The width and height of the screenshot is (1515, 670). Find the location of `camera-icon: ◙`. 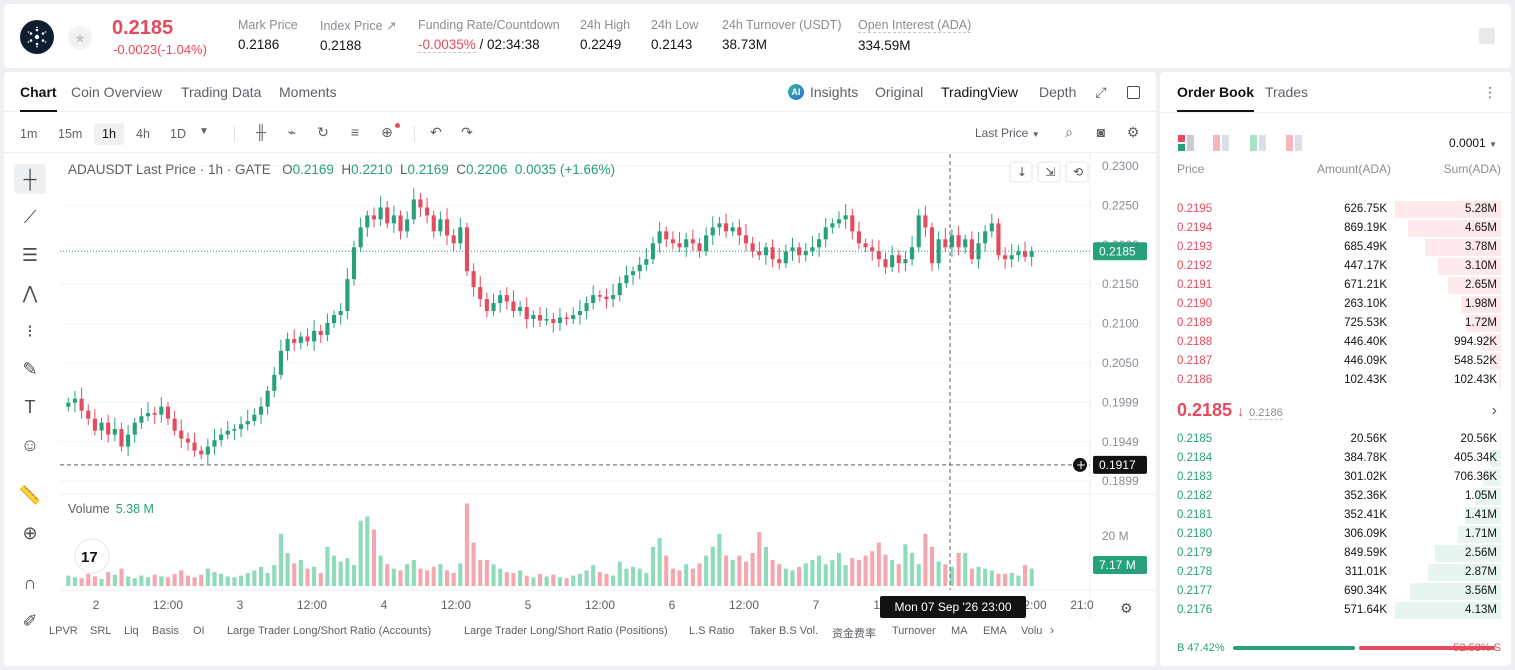

camera-icon: ◙ is located at coordinates (1101, 132).